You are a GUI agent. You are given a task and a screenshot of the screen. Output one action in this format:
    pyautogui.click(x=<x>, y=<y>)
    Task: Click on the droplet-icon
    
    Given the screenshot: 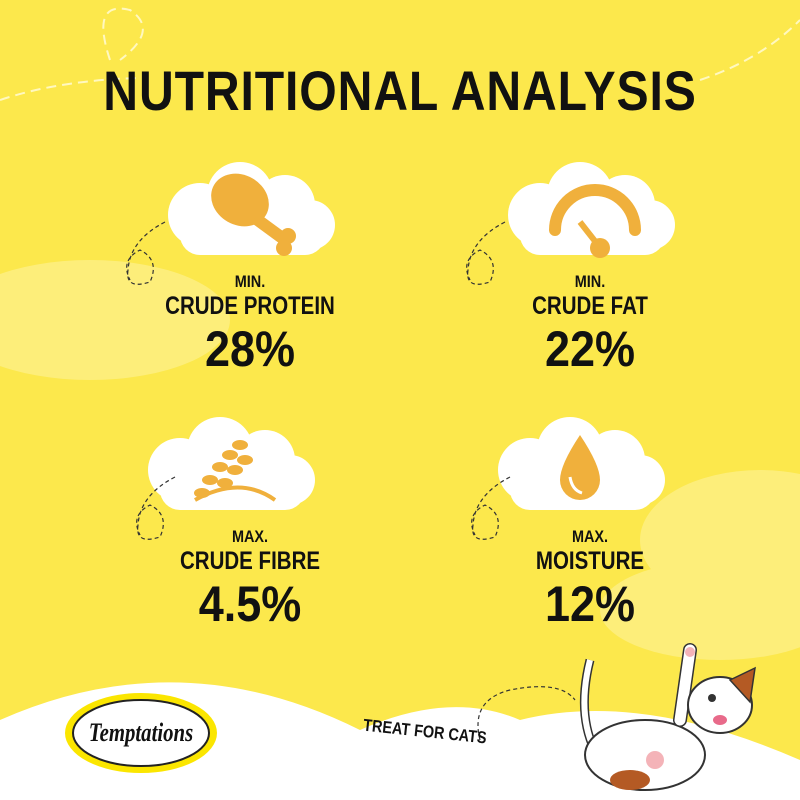 What is the action you would take?
    pyautogui.click(x=581, y=463)
    